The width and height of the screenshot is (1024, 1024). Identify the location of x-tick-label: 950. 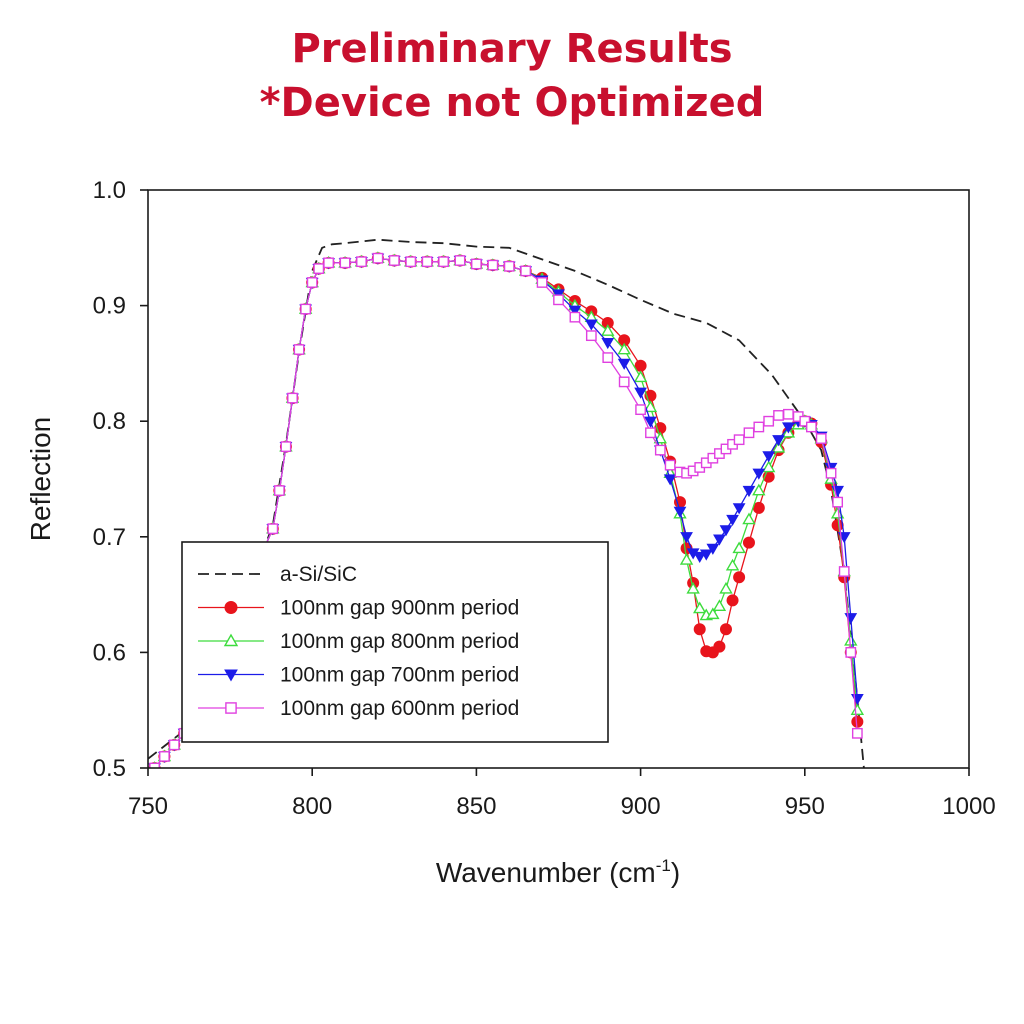
(805, 806).